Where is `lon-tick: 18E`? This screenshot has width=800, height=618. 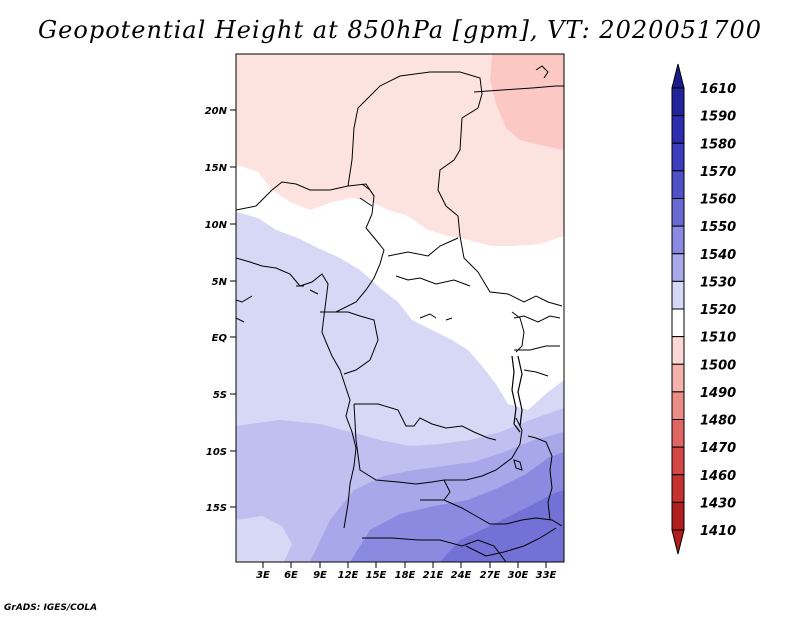 lon-tick: 18E is located at coordinates (405, 571).